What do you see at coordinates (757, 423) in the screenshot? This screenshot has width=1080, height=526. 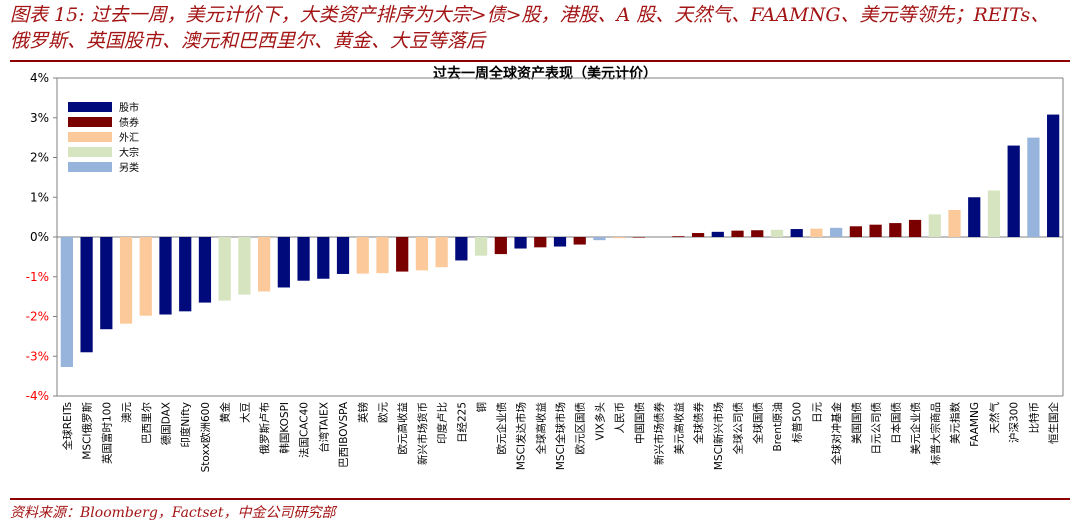 I see `x-tick-label: 全球国债` at bounding box center [757, 423].